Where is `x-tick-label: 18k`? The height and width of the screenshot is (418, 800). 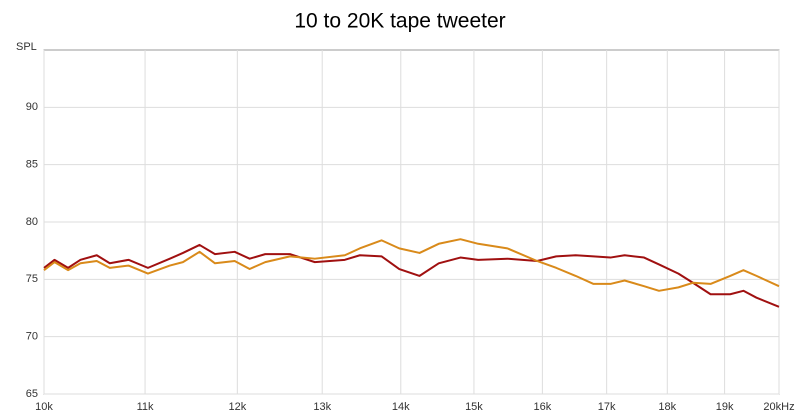 x-tick-label: 18k is located at coordinates (667, 407).